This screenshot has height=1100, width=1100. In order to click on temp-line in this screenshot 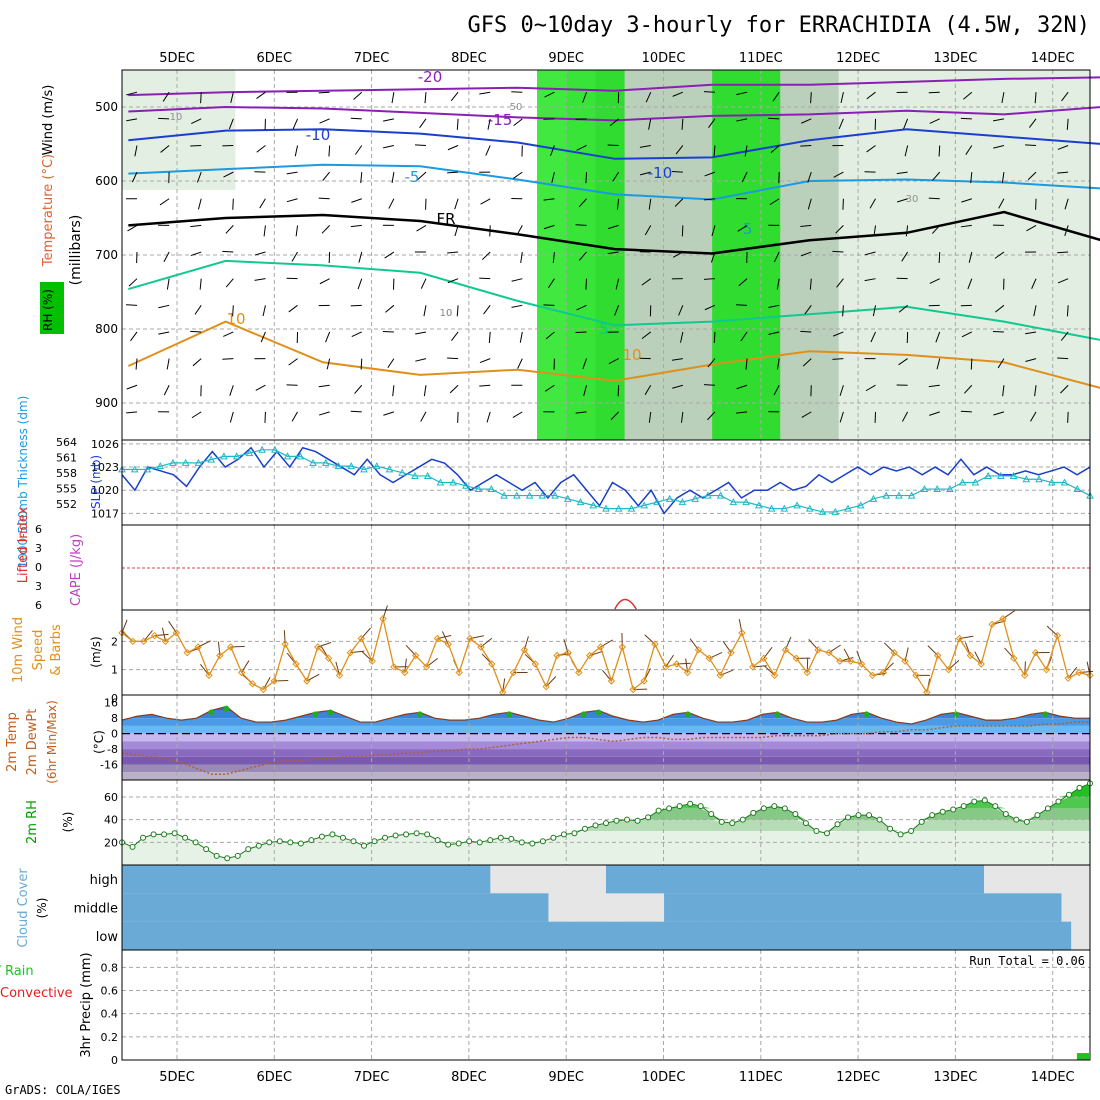, I will do `click(605, 715)`.